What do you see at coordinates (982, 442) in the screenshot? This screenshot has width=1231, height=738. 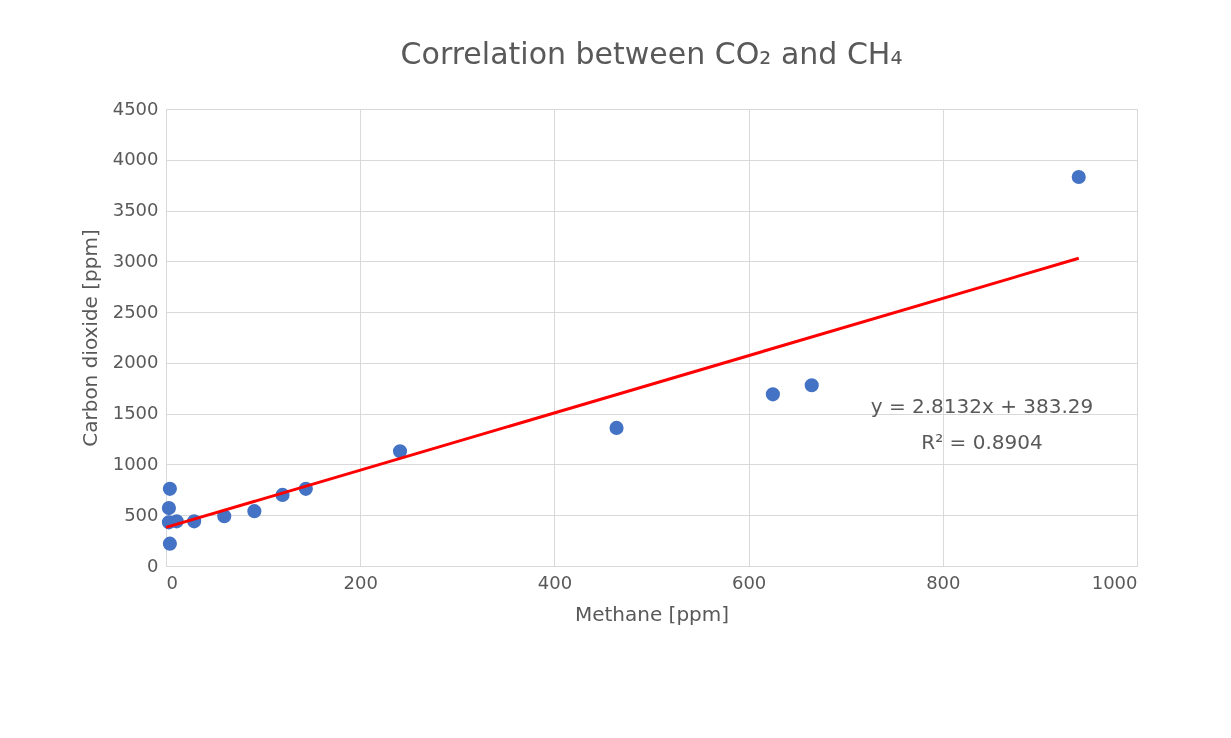 I see `annotation: R² = 0.8904` at bounding box center [982, 442].